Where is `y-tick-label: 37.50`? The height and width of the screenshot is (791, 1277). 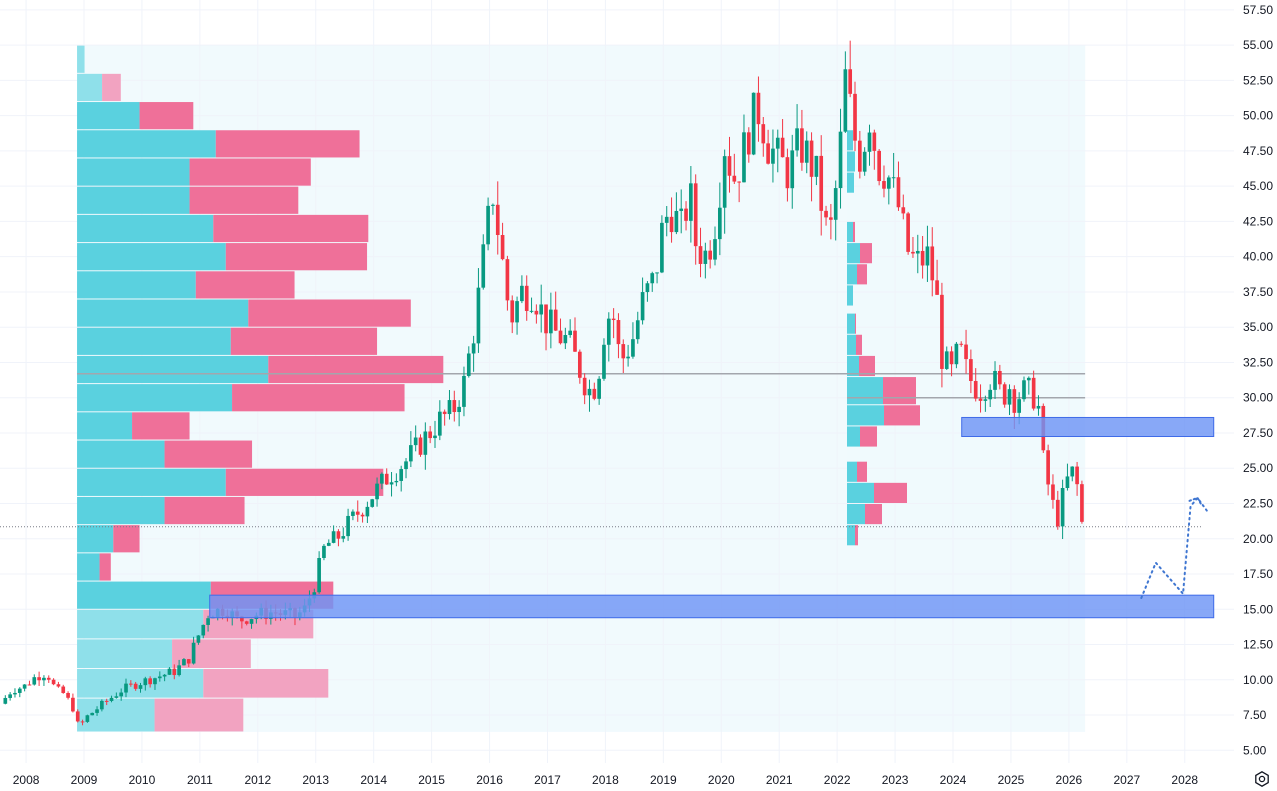 y-tick-label: 37.50 is located at coordinates (1258, 292).